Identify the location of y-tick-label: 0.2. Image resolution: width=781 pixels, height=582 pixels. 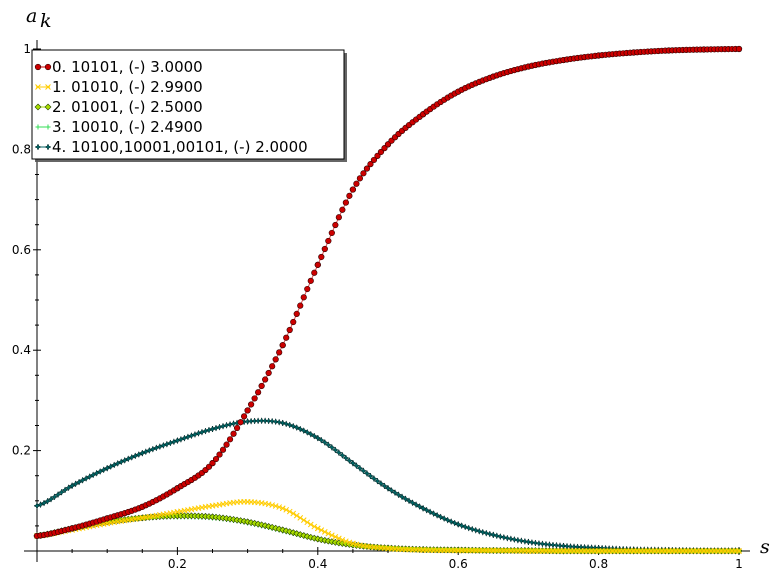
(21, 451).